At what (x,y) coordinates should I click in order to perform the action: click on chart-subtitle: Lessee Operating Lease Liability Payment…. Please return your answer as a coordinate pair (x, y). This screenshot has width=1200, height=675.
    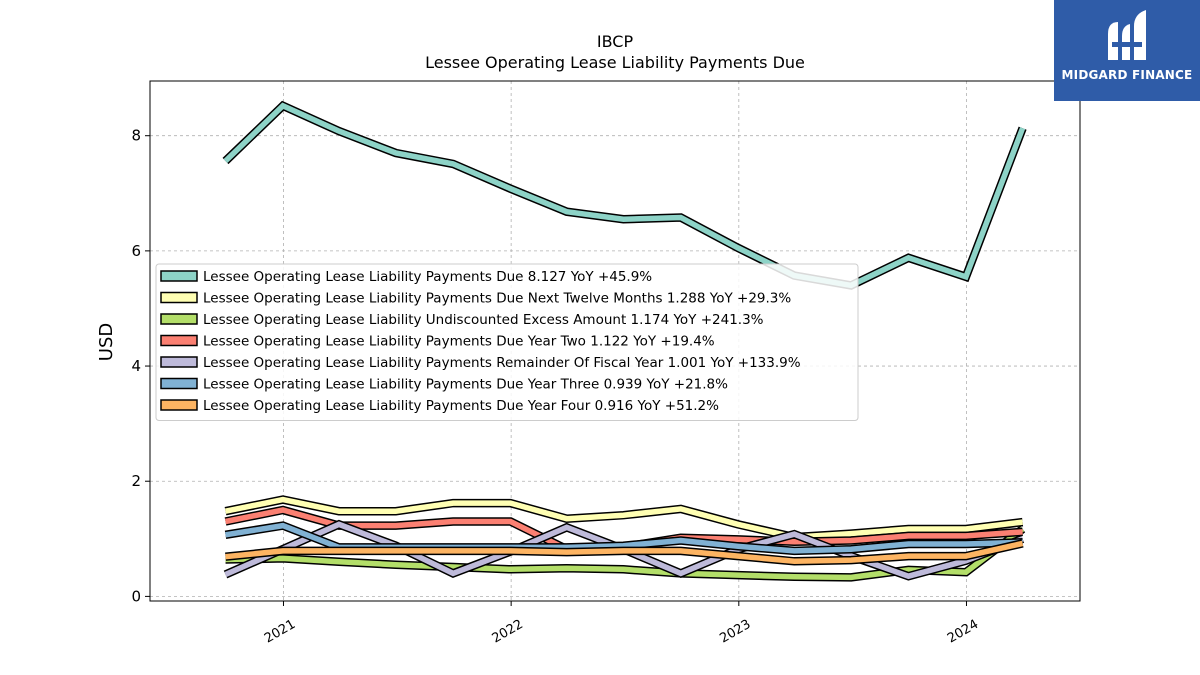
    Looking at the image, I should click on (615, 62).